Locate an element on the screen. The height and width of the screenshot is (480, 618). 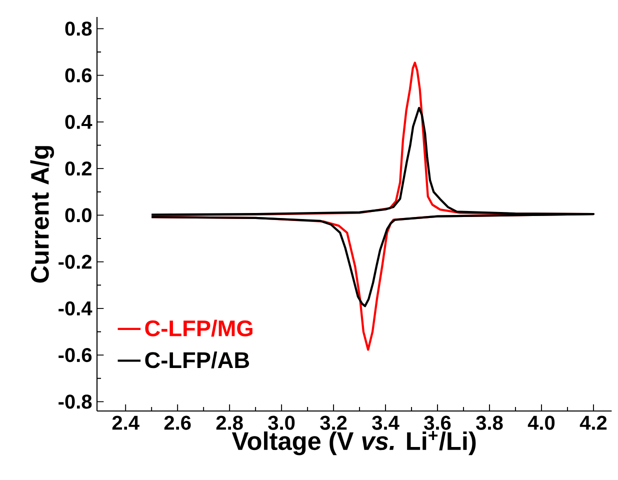
y-tick-label: 0.6 is located at coordinates (78, 75).